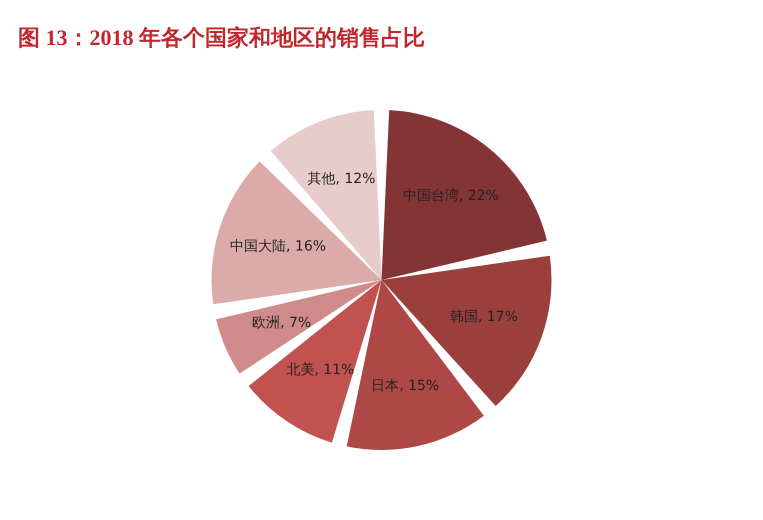 This screenshot has height=520, width=763. What do you see at coordinates (320, 370) in the screenshot?
I see `slice-label: 北美, 11%` at bounding box center [320, 370].